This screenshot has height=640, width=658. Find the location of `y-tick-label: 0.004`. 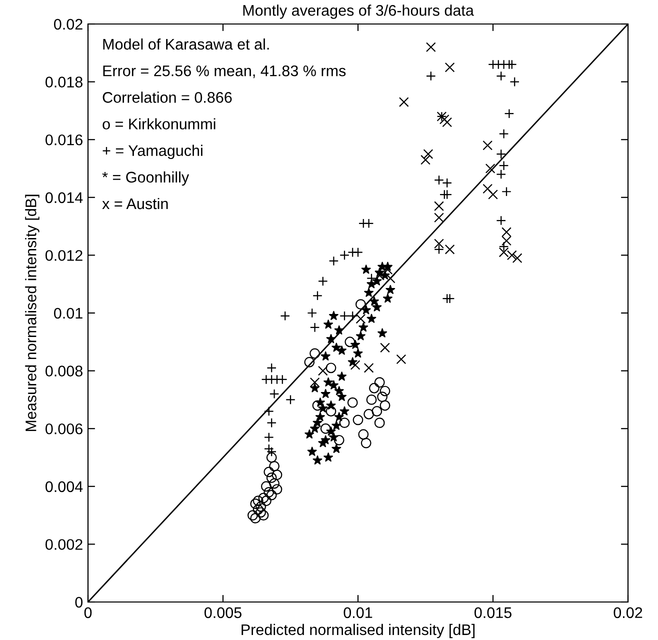

y-tick-label: 0.004 is located at coordinates (64, 486).